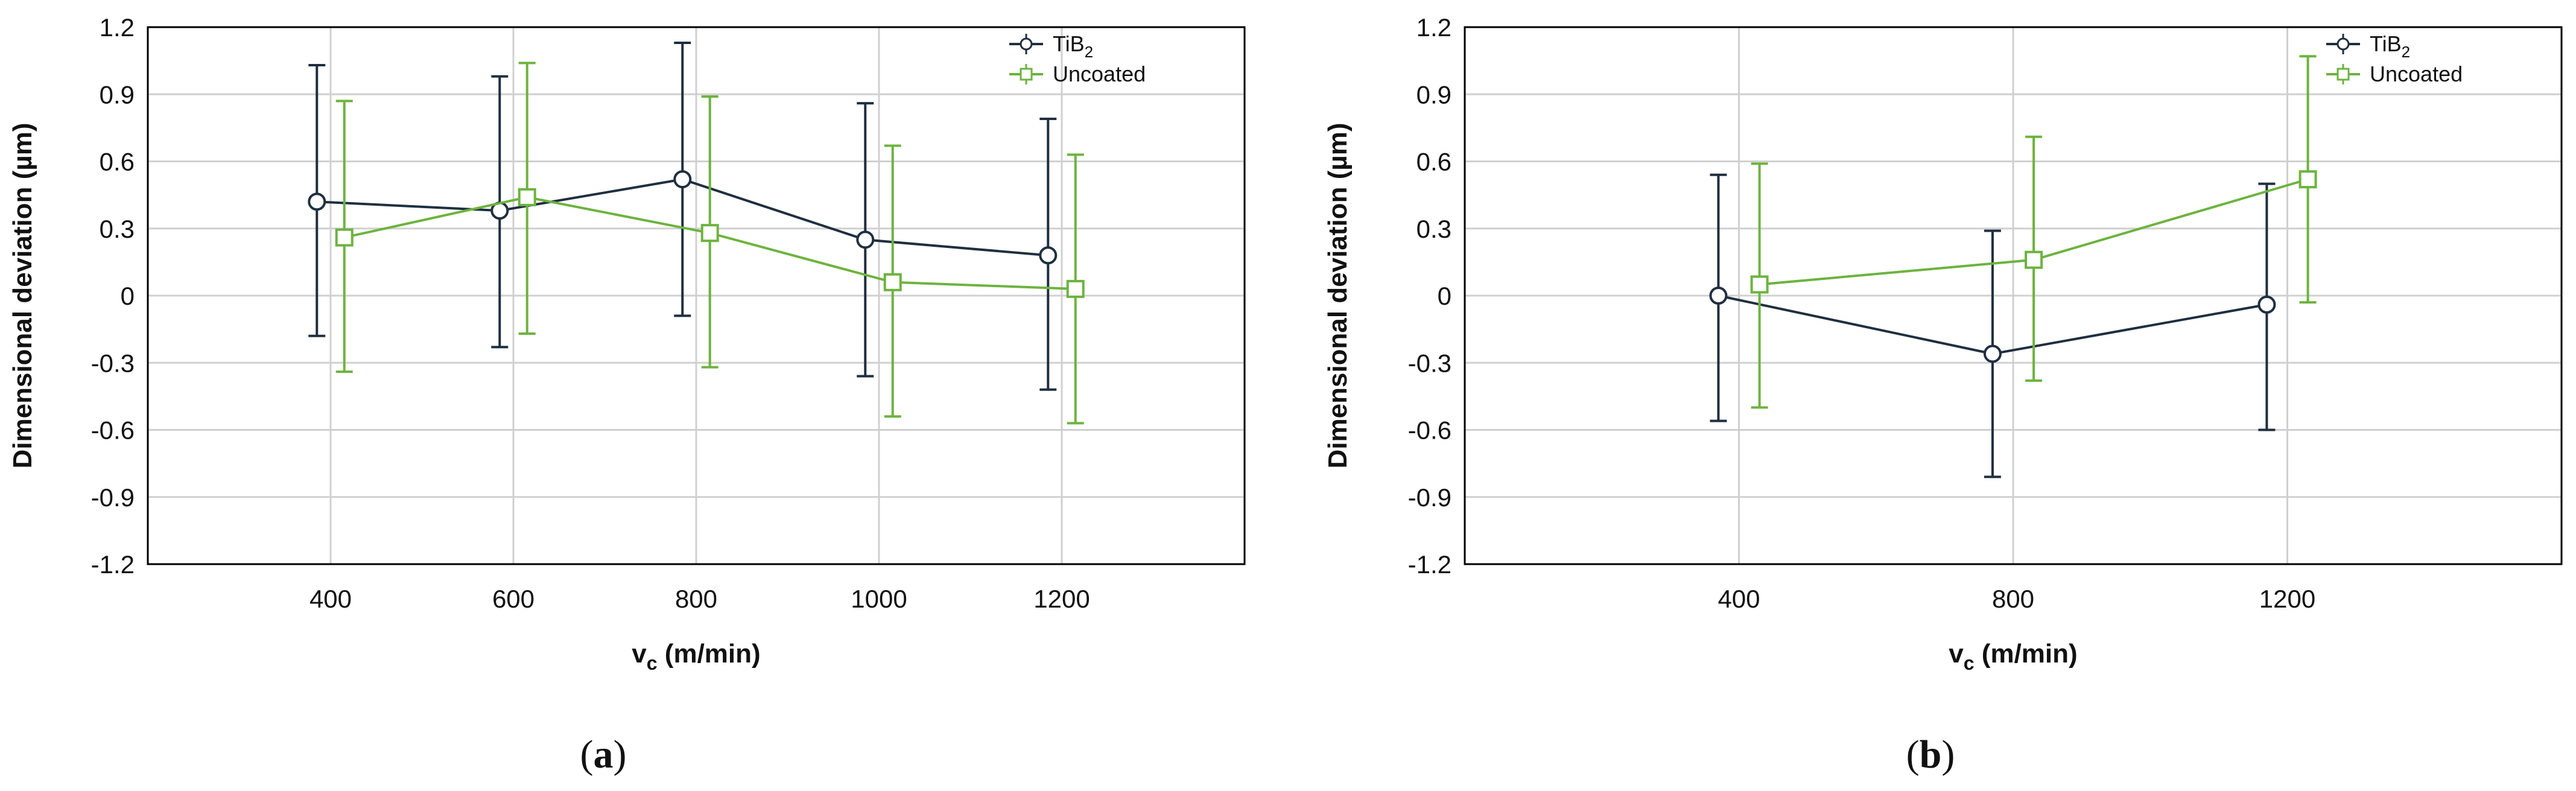 The height and width of the screenshot is (791, 2576). I want to click on panel-caption: (a), so click(603, 754).